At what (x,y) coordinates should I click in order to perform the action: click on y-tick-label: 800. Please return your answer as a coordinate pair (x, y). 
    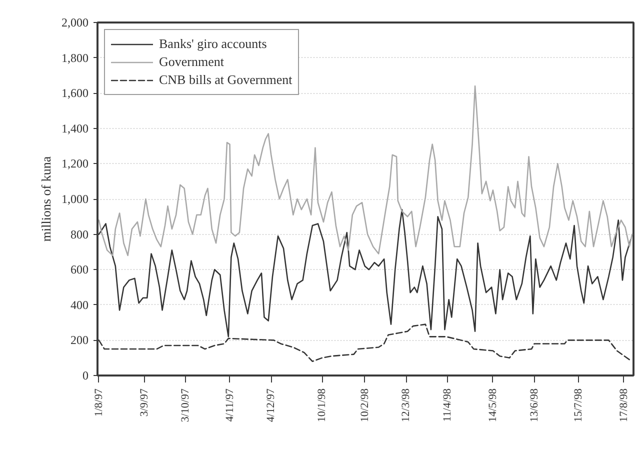
    Looking at the image, I should click on (79, 234).